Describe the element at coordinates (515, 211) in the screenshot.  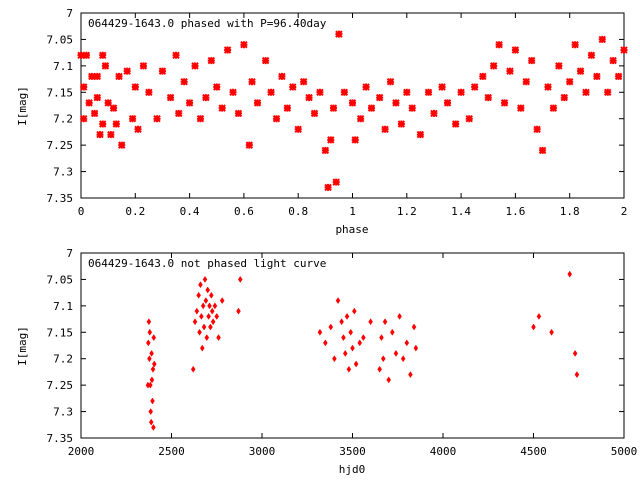
I see `x-tick-label: 1.6` at that location.